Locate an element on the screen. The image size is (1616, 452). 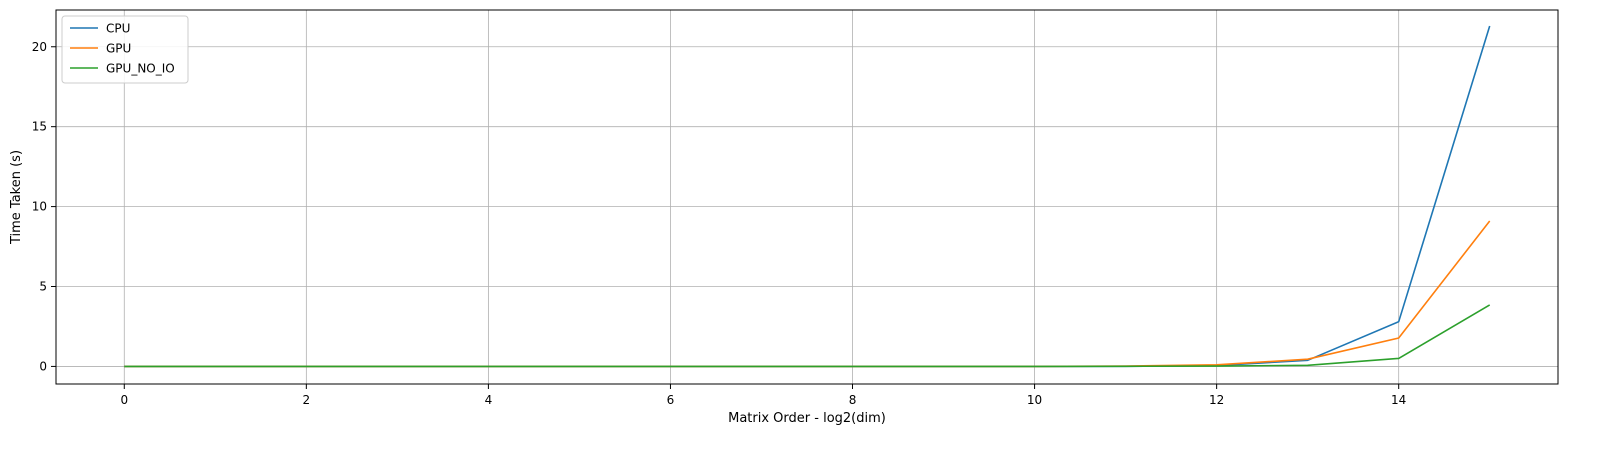
y-axis-label: Time Taken (s) is located at coordinates (16, 197).